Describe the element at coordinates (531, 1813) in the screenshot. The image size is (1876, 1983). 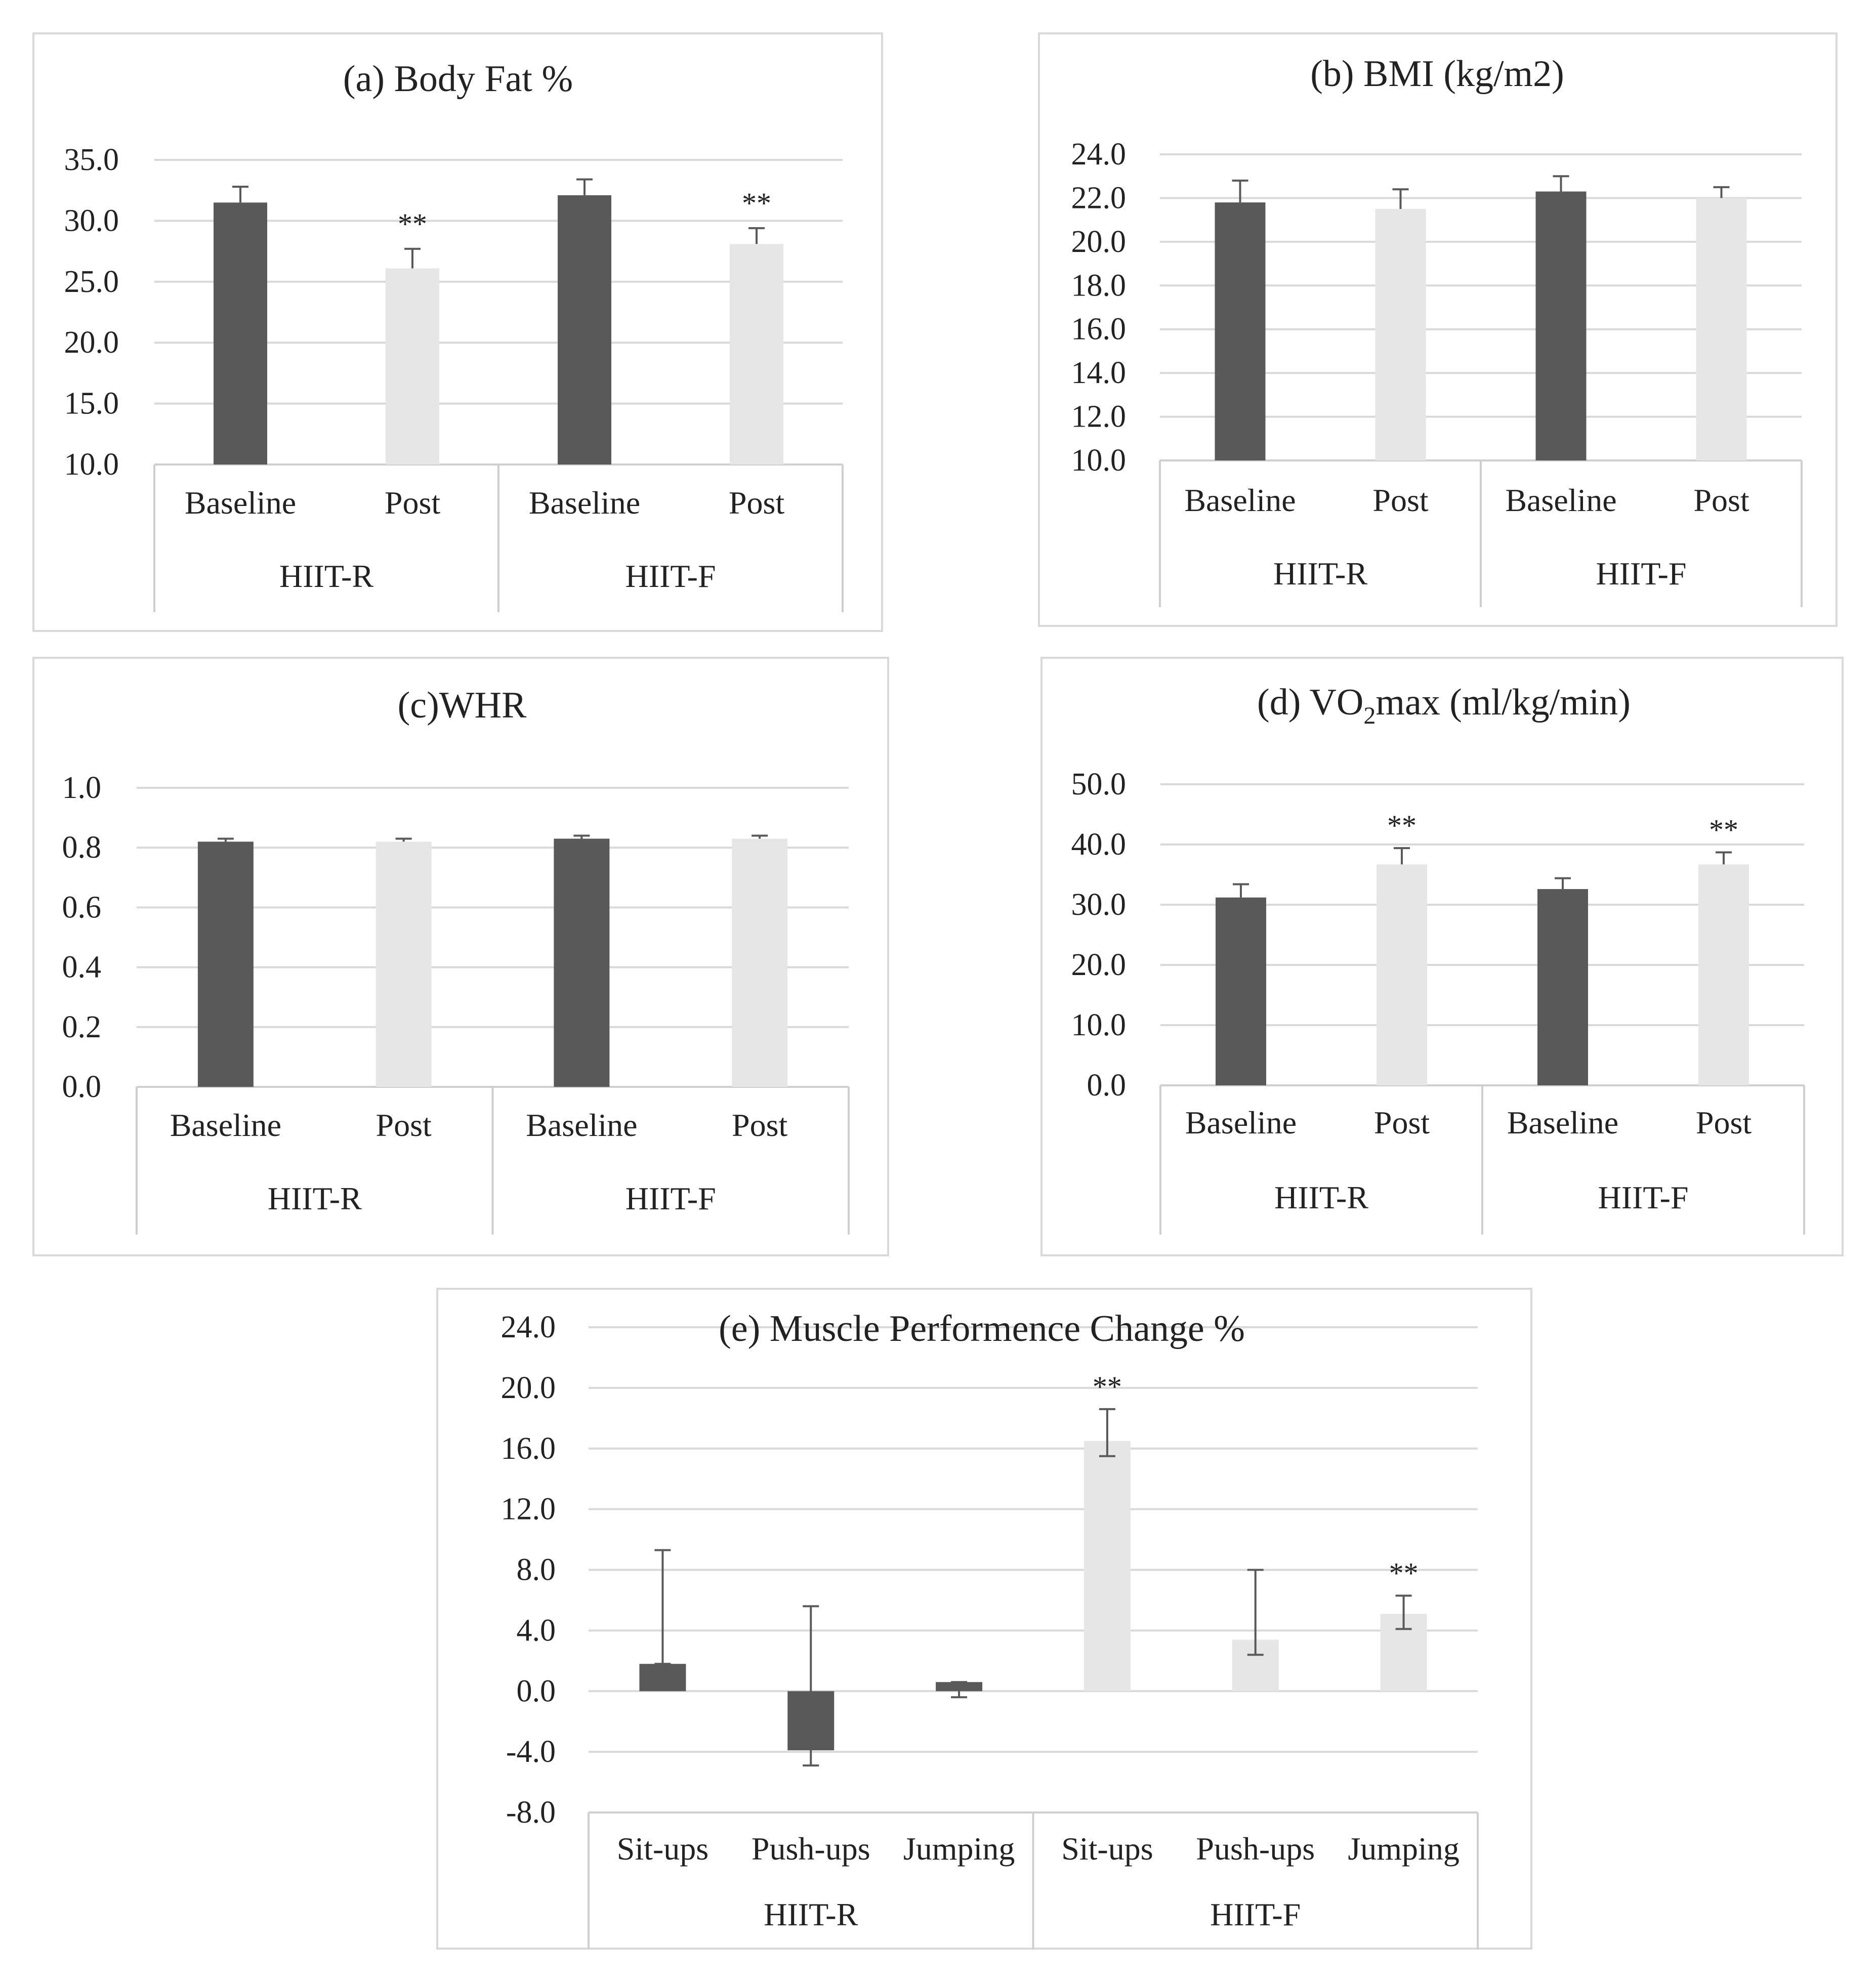
I see `y-tick-label: -8.0` at that location.